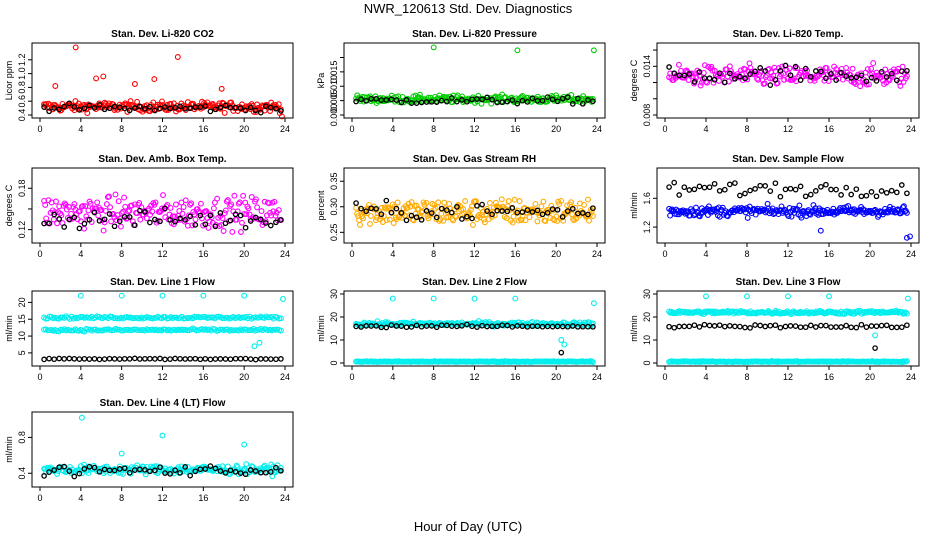 The height and width of the screenshot is (540, 936). I want to click on y-tick-label: 0.4, so click(22, 115).